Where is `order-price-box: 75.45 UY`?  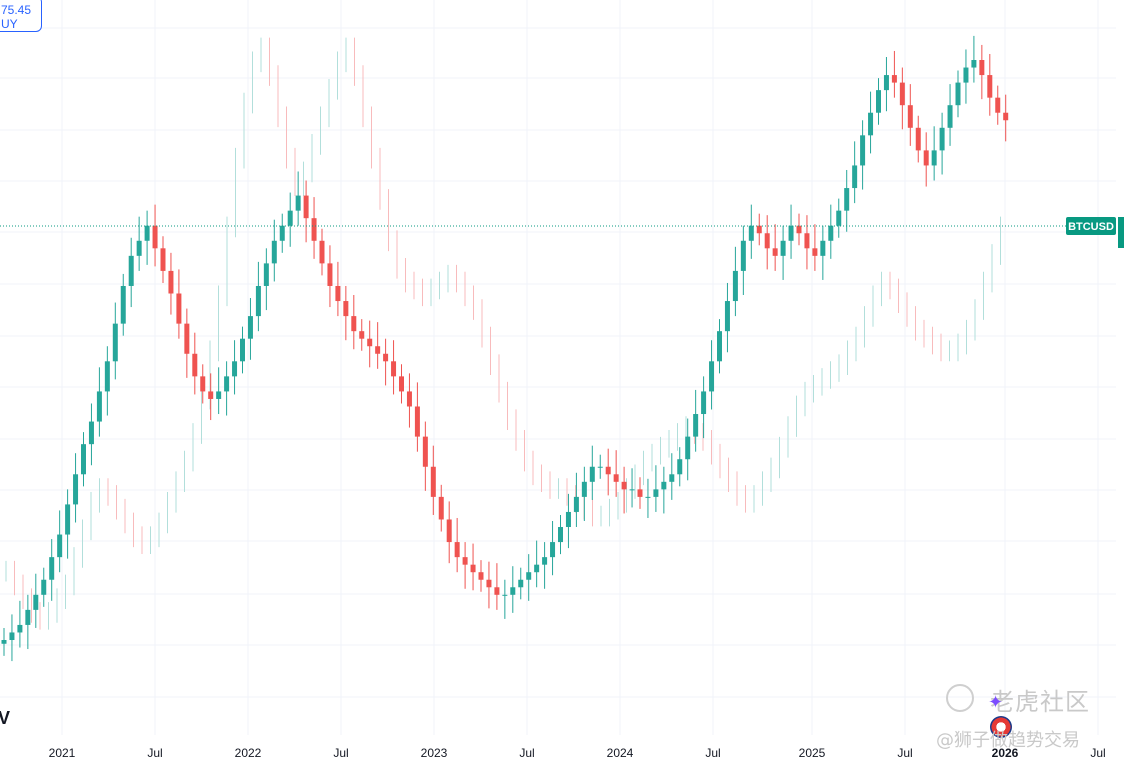 order-price-box: 75.45 UY is located at coordinates (21, 16).